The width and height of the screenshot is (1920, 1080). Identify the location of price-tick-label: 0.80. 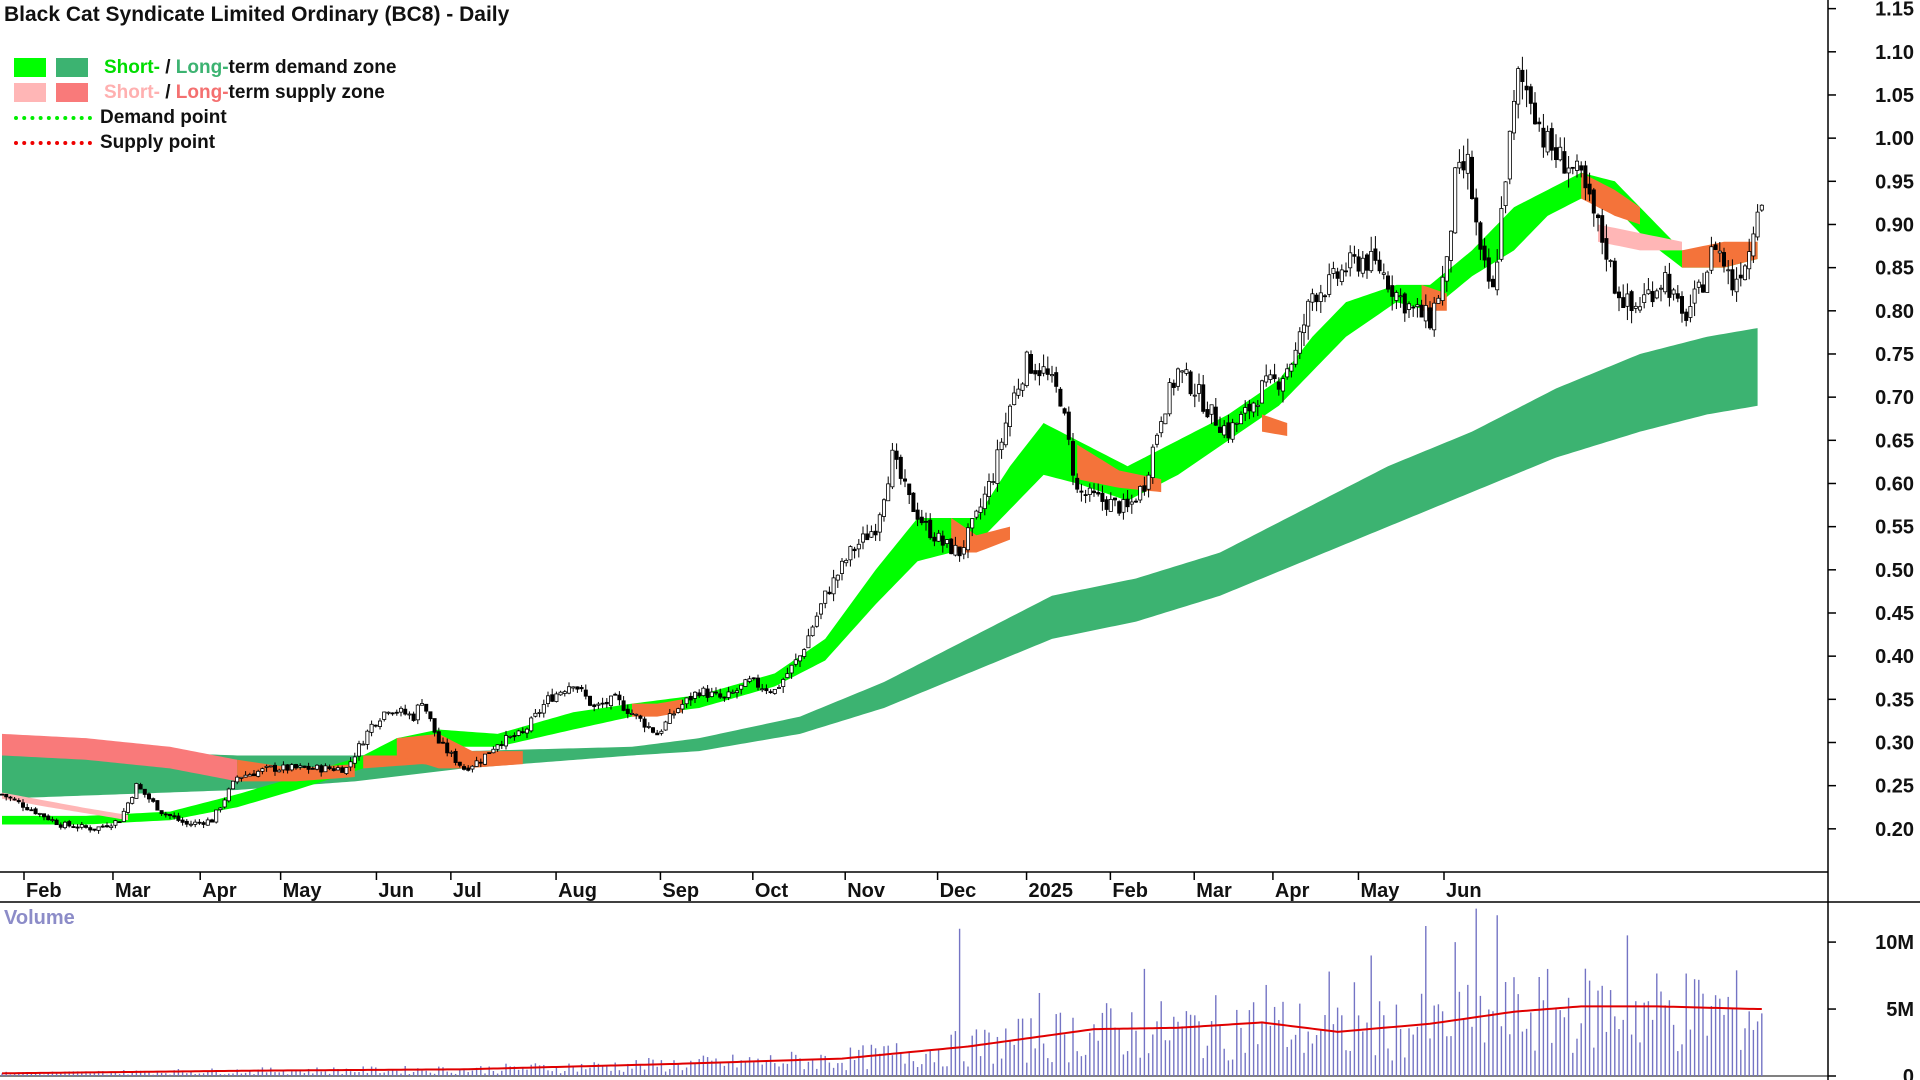
(1894, 312).